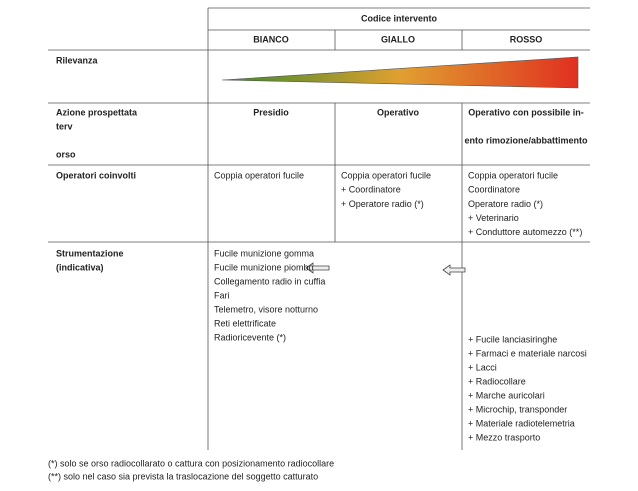 The height and width of the screenshot is (491, 638). I want to click on equipment-item: Fucile munizione piombo, so click(264, 267).